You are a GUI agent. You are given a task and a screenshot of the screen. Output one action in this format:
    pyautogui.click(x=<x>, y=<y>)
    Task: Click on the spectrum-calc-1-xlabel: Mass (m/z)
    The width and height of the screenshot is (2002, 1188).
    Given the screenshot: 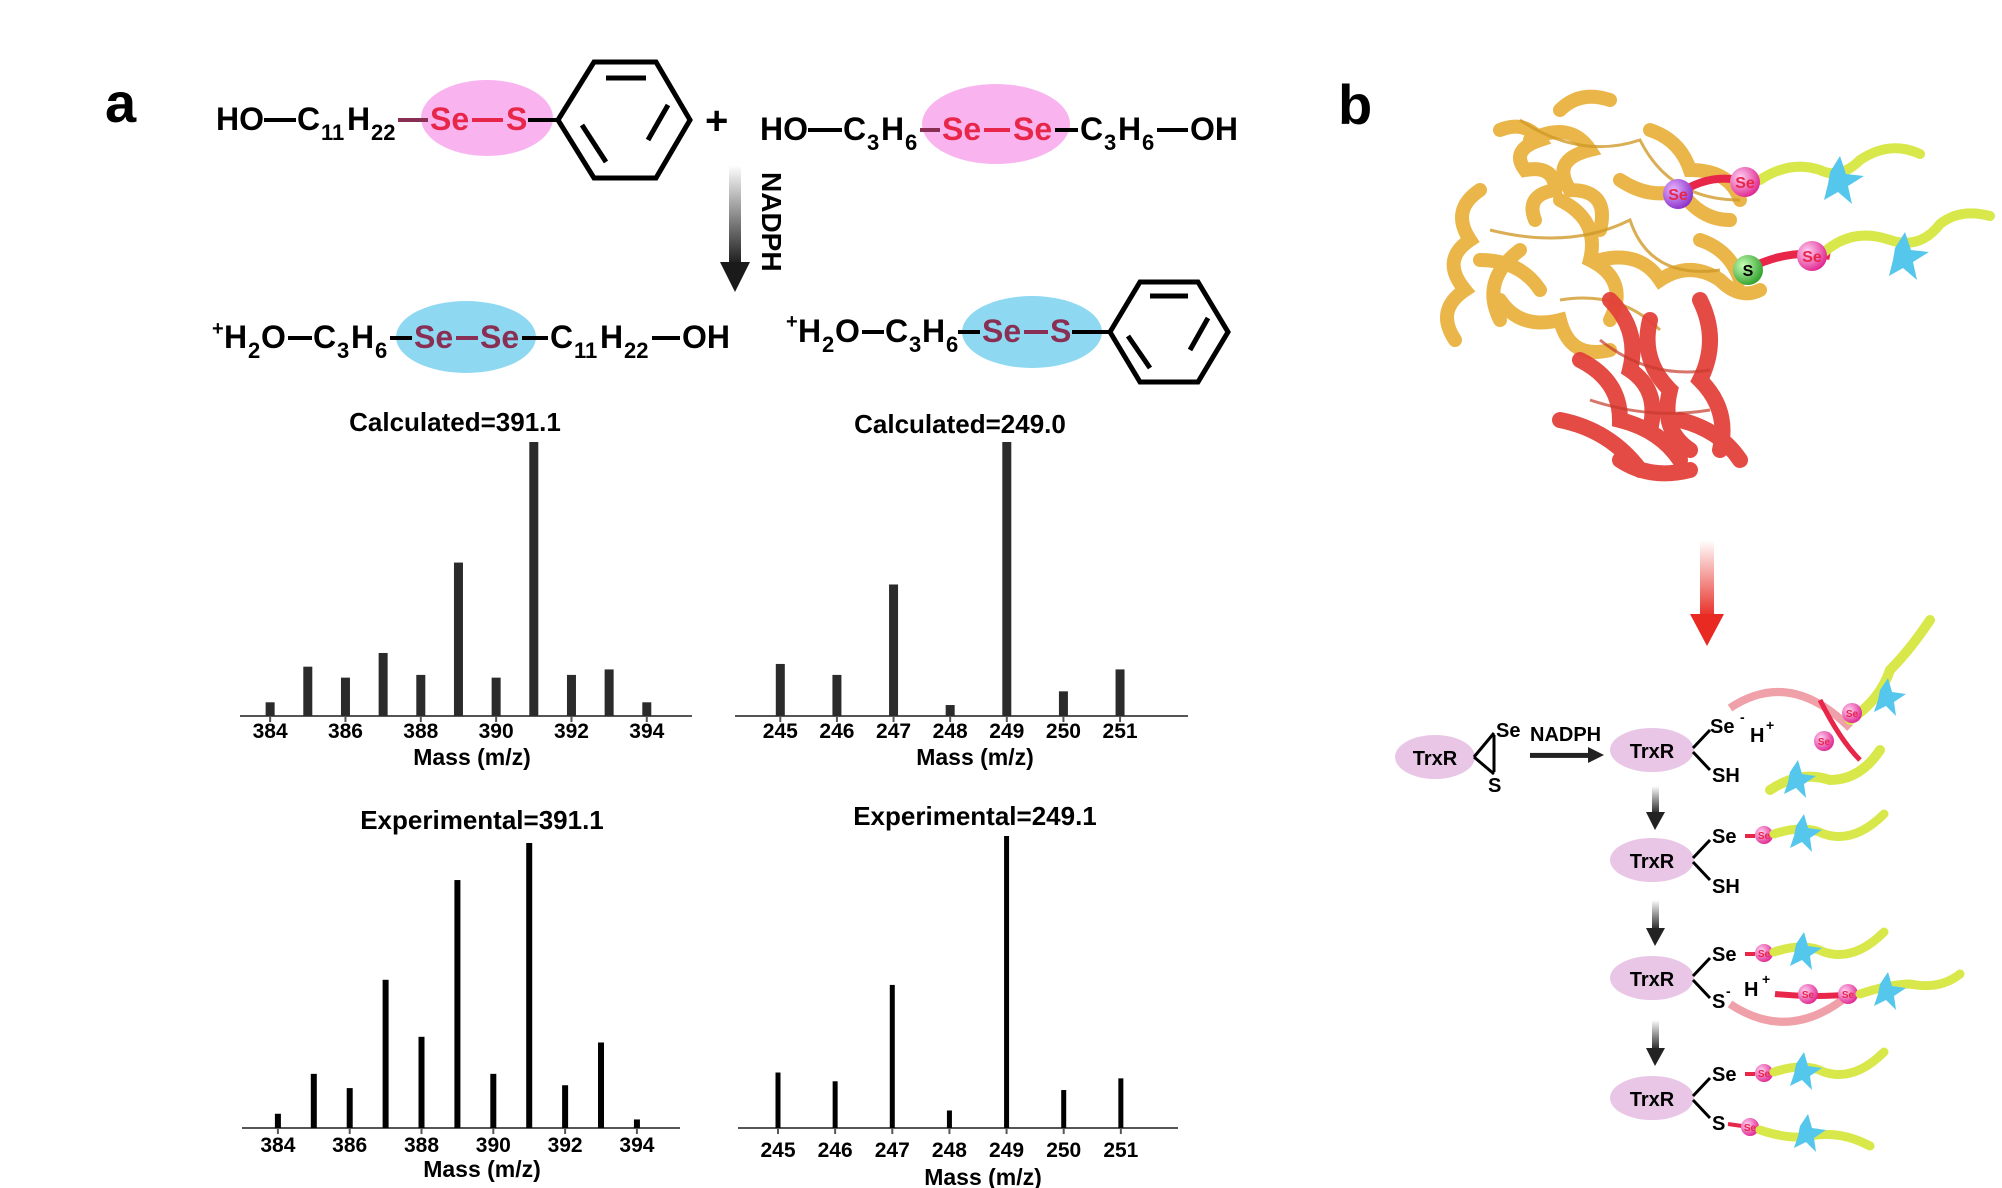 What is the action you would take?
    pyautogui.click(x=472, y=757)
    